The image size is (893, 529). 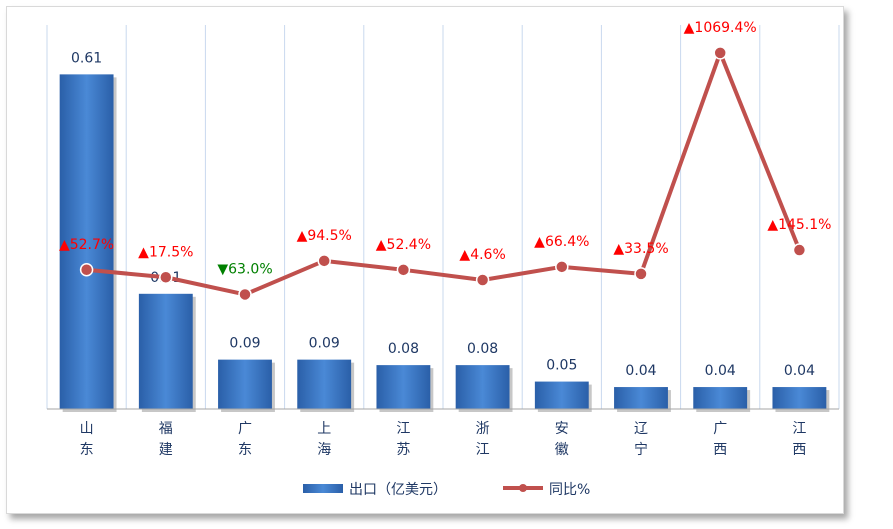 What do you see at coordinates (720, 439) in the screenshot?
I see `x-tick-label: 广西` at bounding box center [720, 439].